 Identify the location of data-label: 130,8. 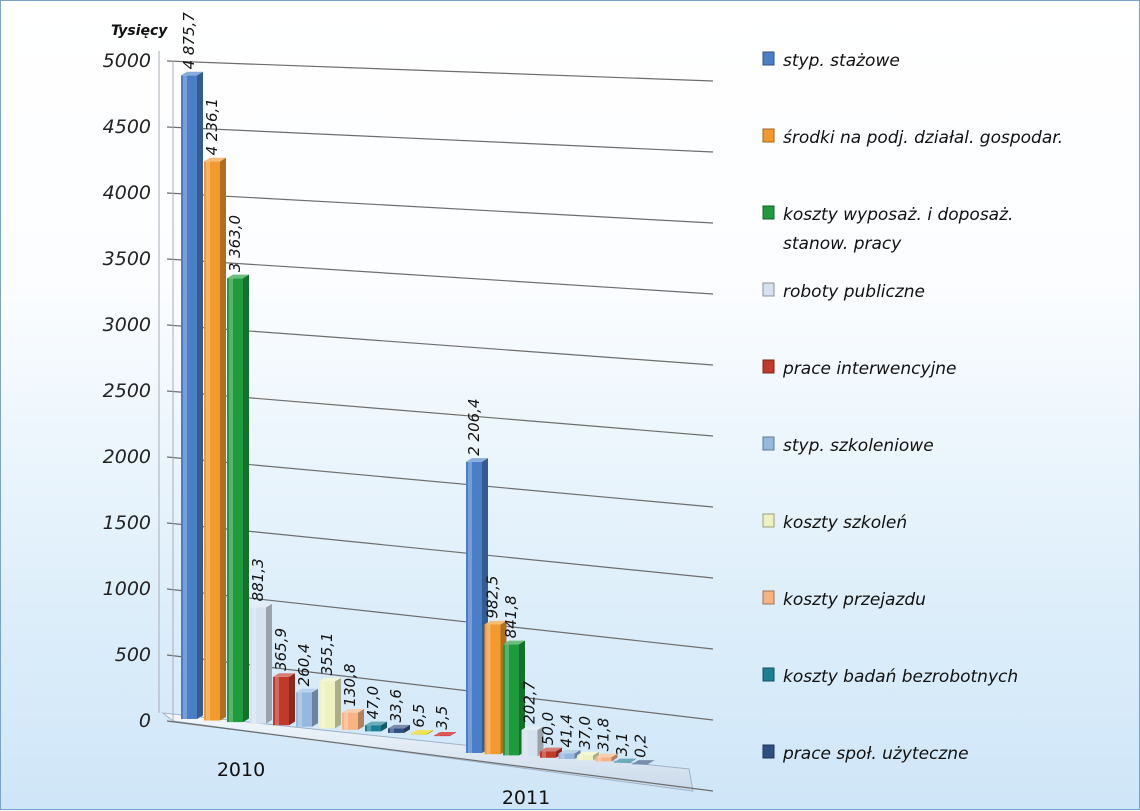
(350, 685).